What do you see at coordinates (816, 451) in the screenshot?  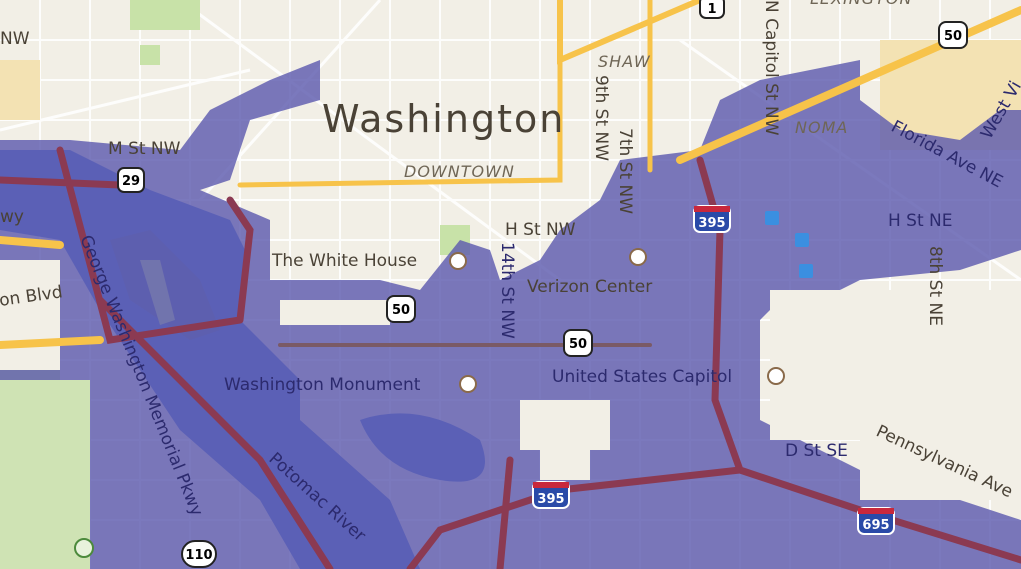 I see `d-st-label: D St SE` at bounding box center [816, 451].